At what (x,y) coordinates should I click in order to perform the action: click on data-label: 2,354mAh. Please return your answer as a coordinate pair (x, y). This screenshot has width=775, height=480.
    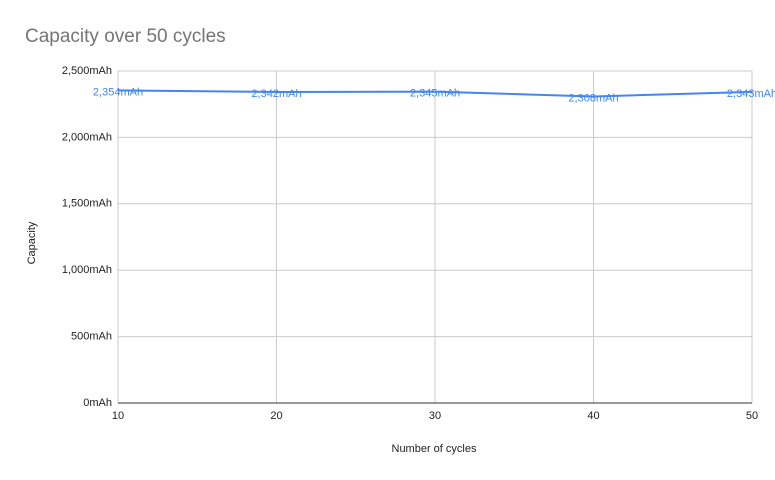
    Looking at the image, I should click on (118, 92).